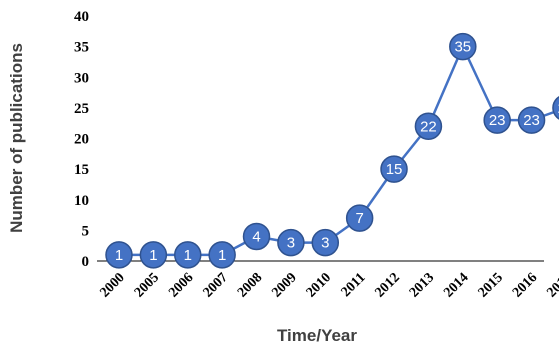 This screenshot has height=349, width=559. Describe the element at coordinates (181, 285) in the screenshot. I see `x-tick-label: 2006` at that location.